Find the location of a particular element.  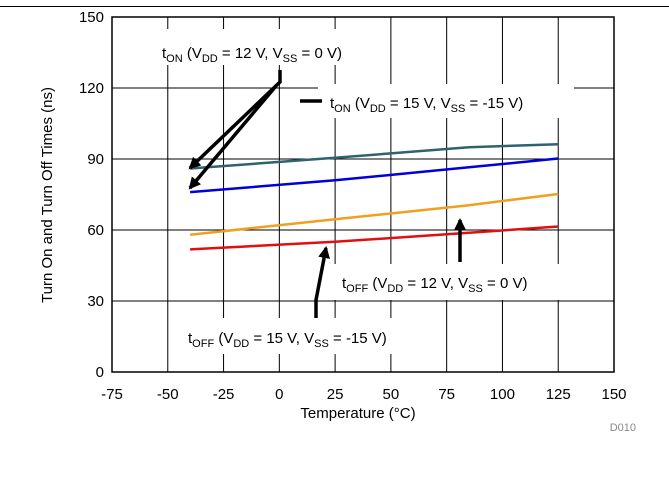

y-tick-label: 90 is located at coordinates (95, 159).